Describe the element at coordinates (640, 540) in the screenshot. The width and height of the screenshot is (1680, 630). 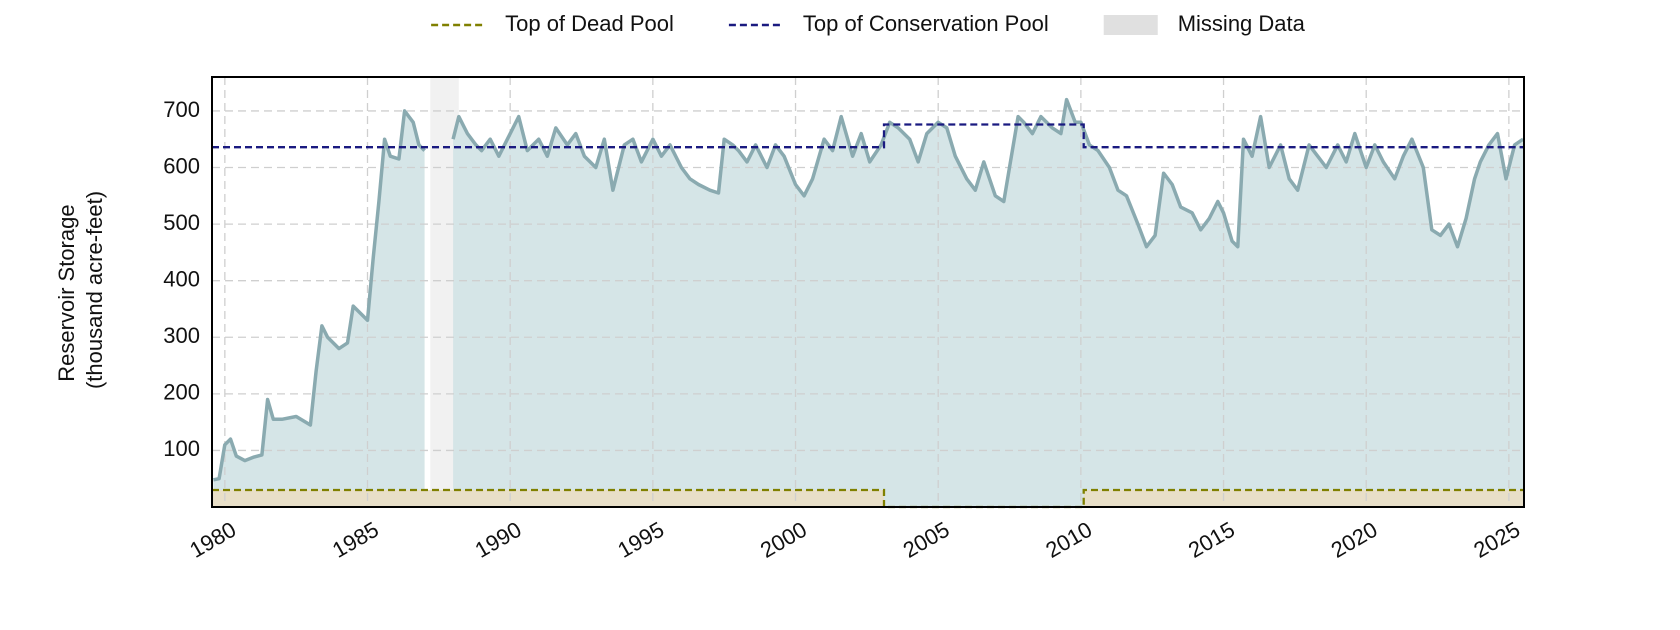
I see `x-tick-label: 1995` at that location.